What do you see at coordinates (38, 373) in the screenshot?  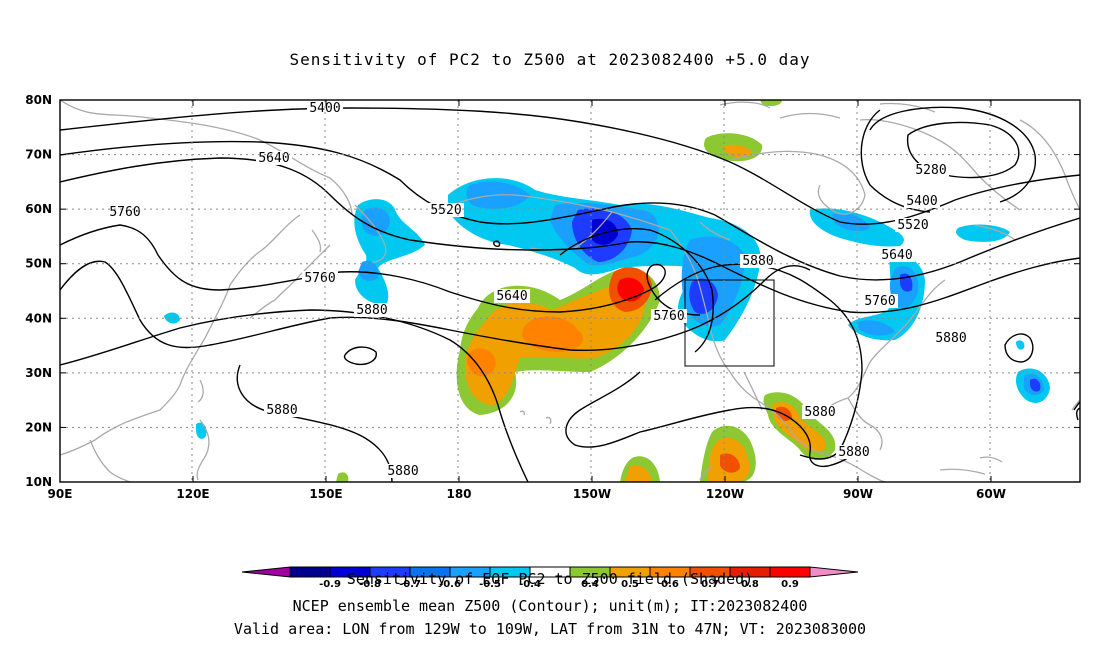 I see `lat-label: 30N` at bounding box center [38, 373].